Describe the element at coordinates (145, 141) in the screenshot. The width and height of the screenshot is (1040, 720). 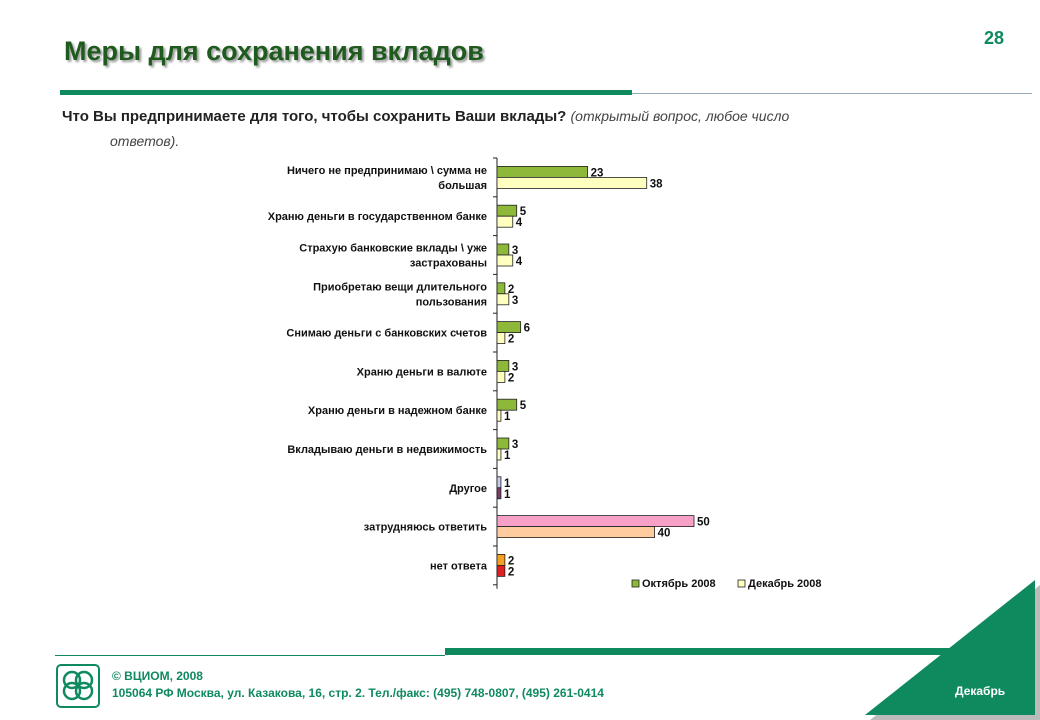
I see `question-note-line2: ответов).` at that location.